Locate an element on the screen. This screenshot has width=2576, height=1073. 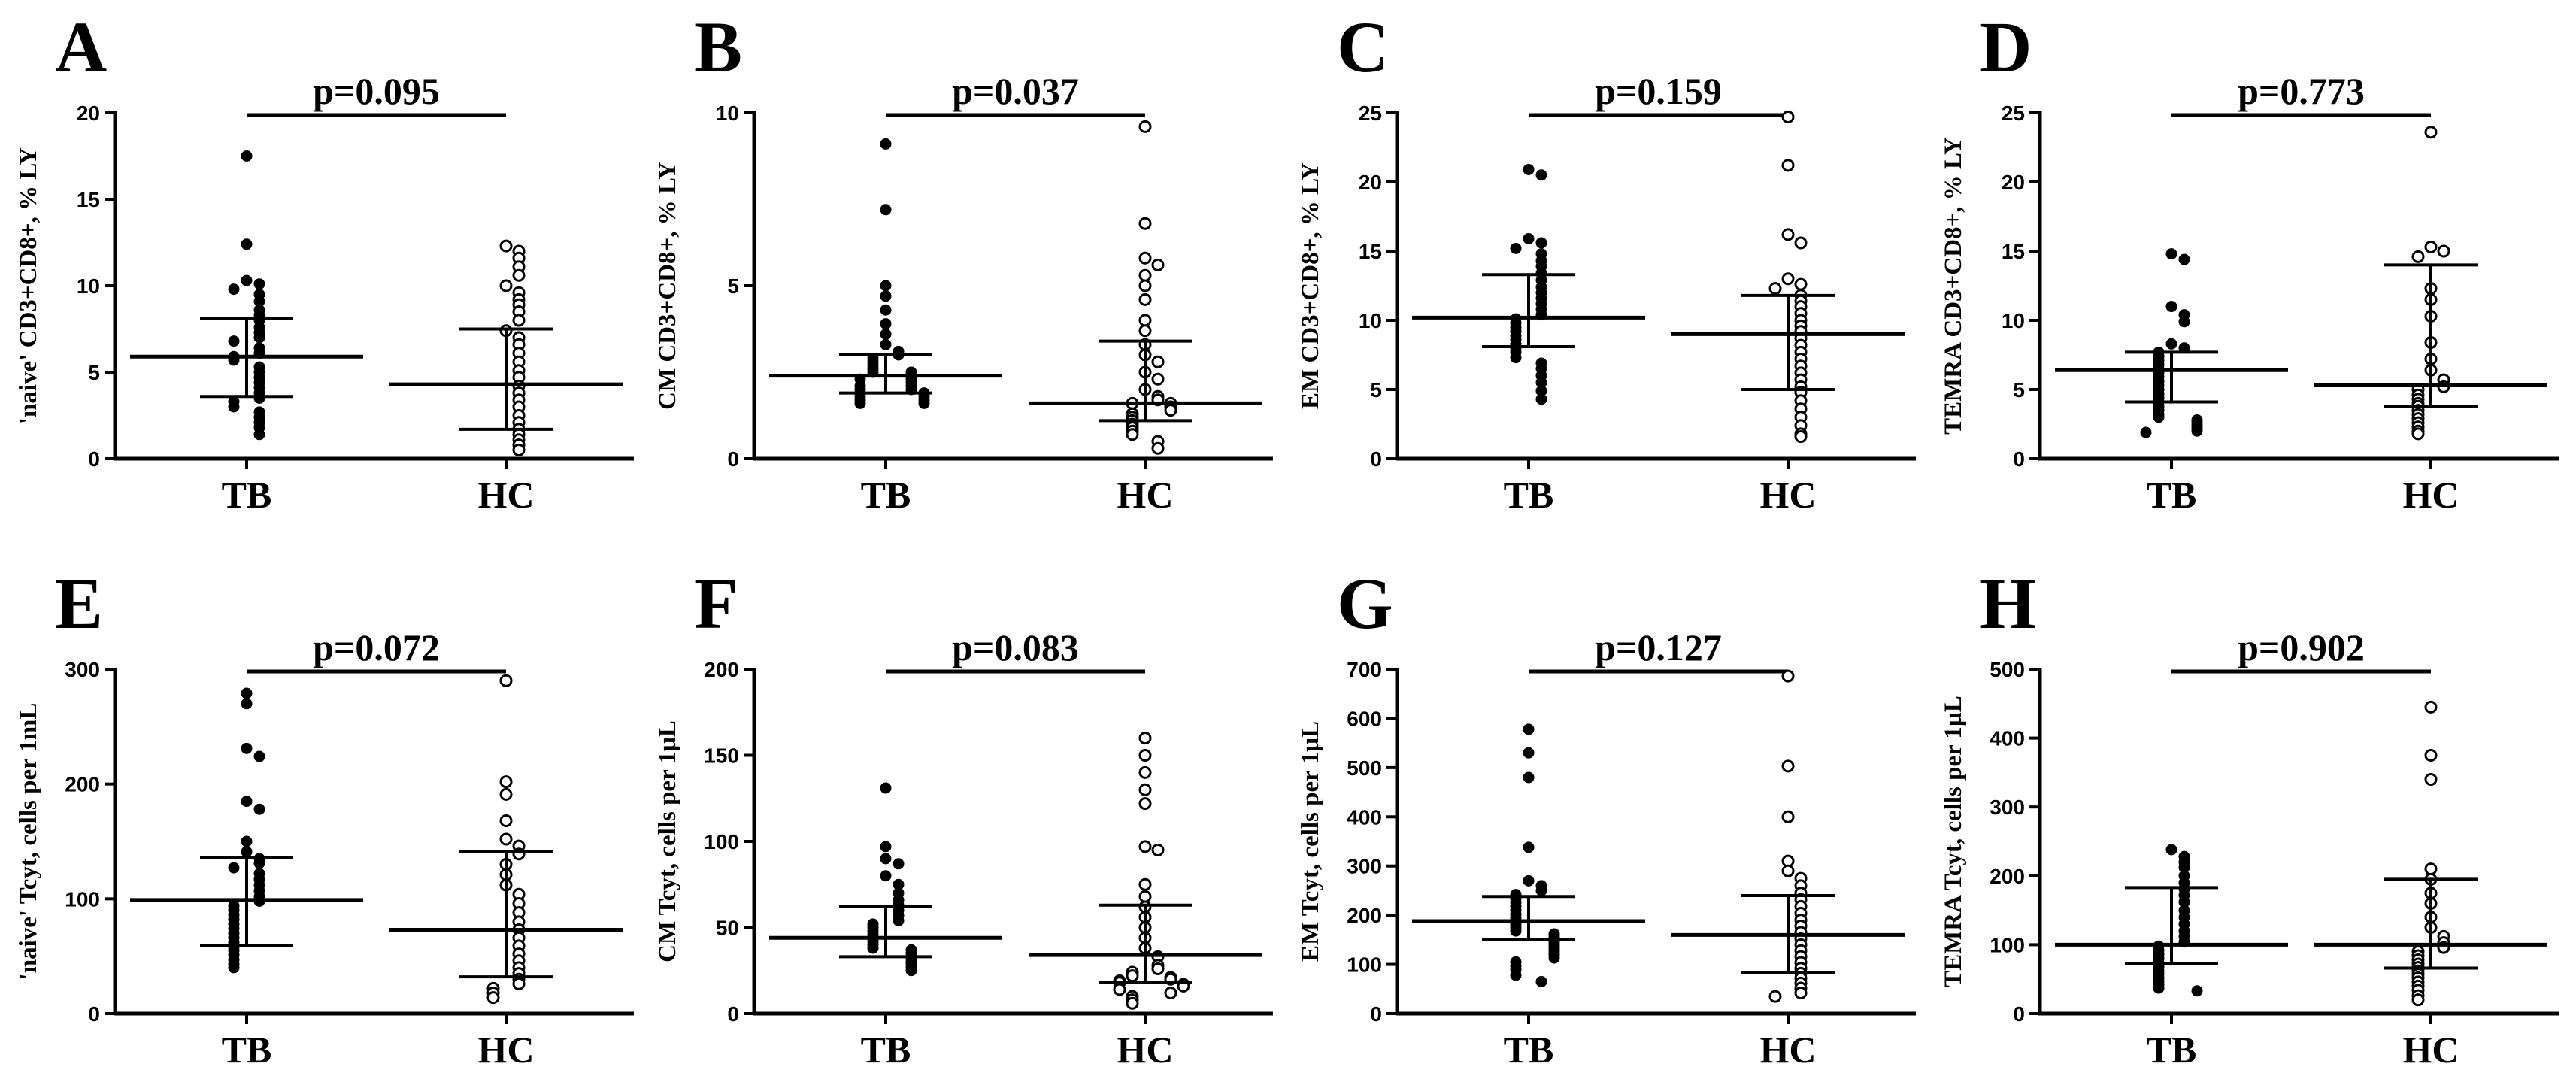
y-tick-label: 50 is located at coordinates (727, 929).